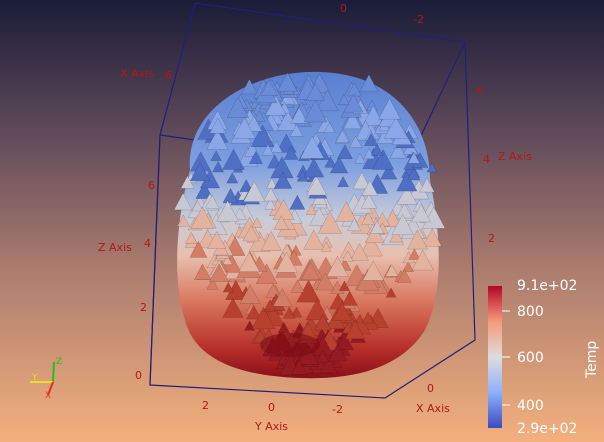  What do you see at coordinates (430, 388) in the screenshot?
I see `x-tick-0: 0` at bounding box center [430, 388].